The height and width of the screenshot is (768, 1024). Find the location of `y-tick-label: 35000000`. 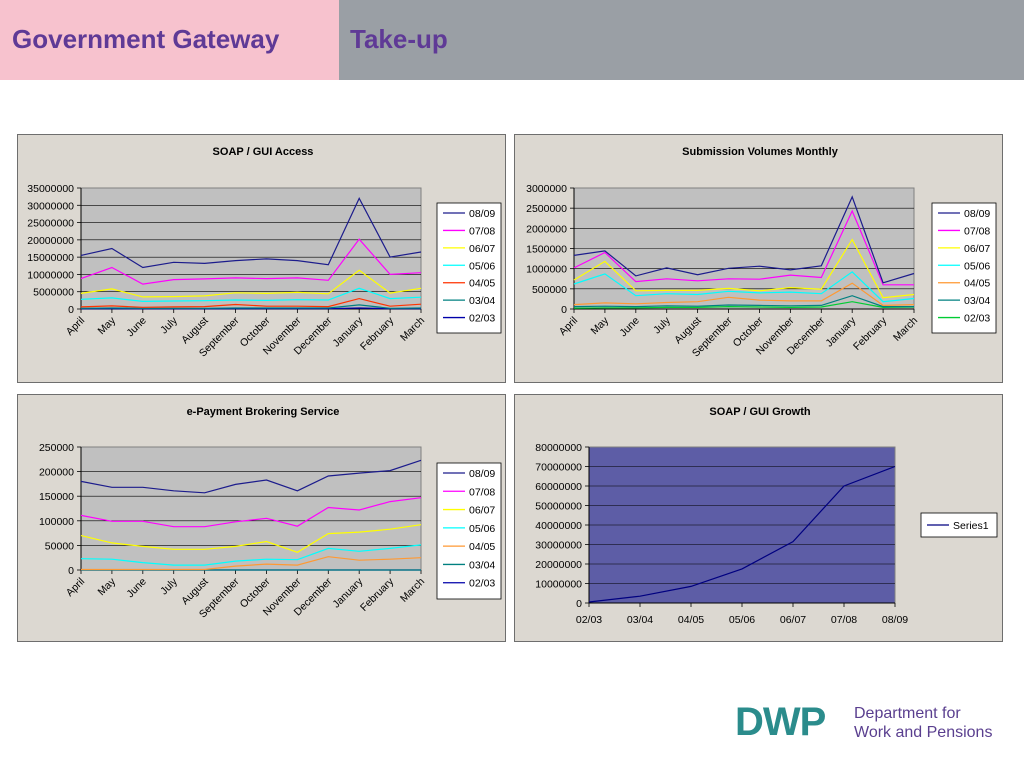

y-tick-label: 35000000 is located at coordinates (50, 189).